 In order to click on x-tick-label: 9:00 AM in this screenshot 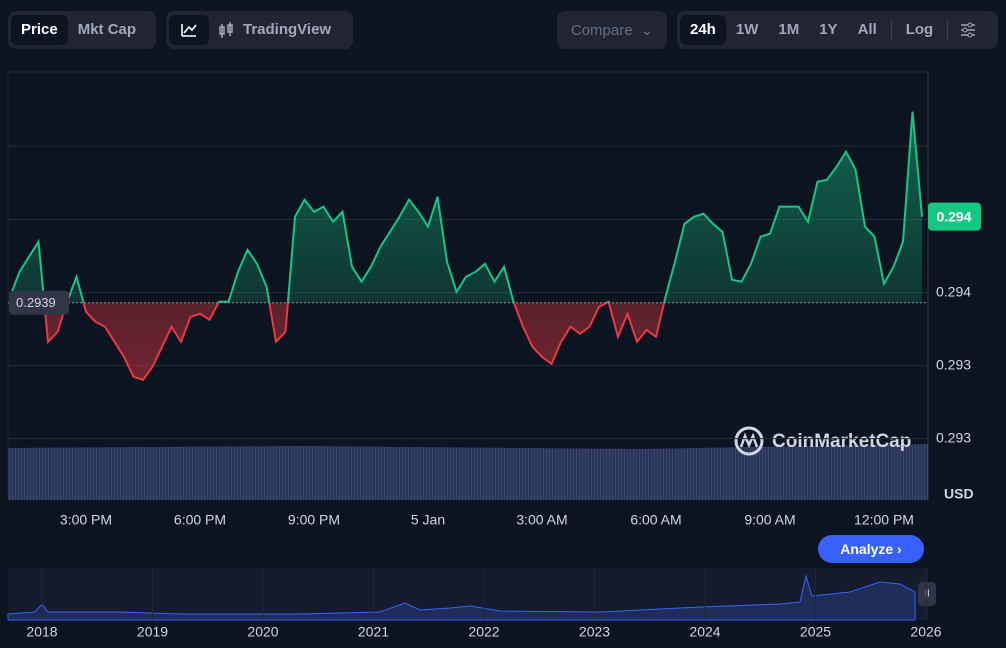, I will do `click(769, 520)`.